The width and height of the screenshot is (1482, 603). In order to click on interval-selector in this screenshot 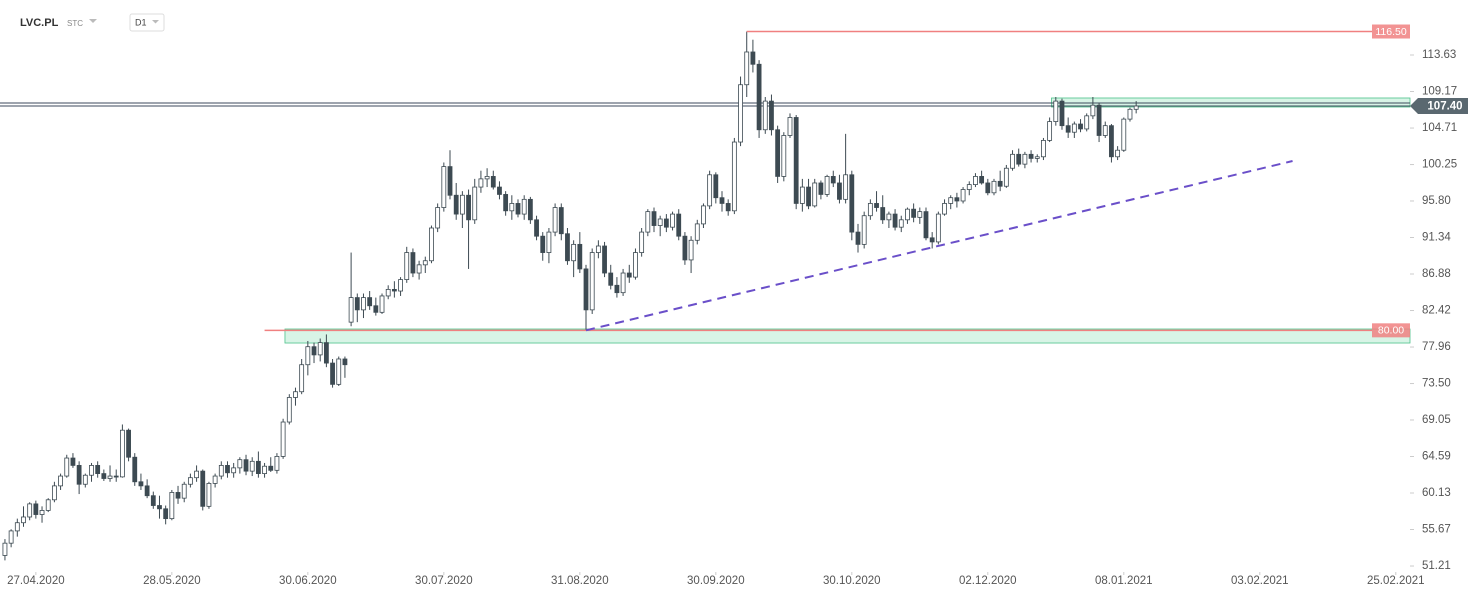, I will do `click(147, 22)`.